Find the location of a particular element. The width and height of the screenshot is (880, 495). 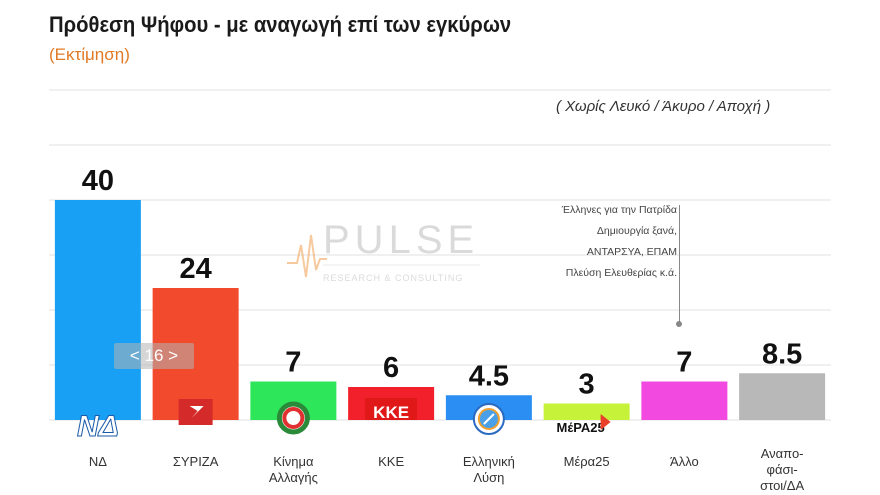

value-label: 24 is located at coordinates (195, 269).